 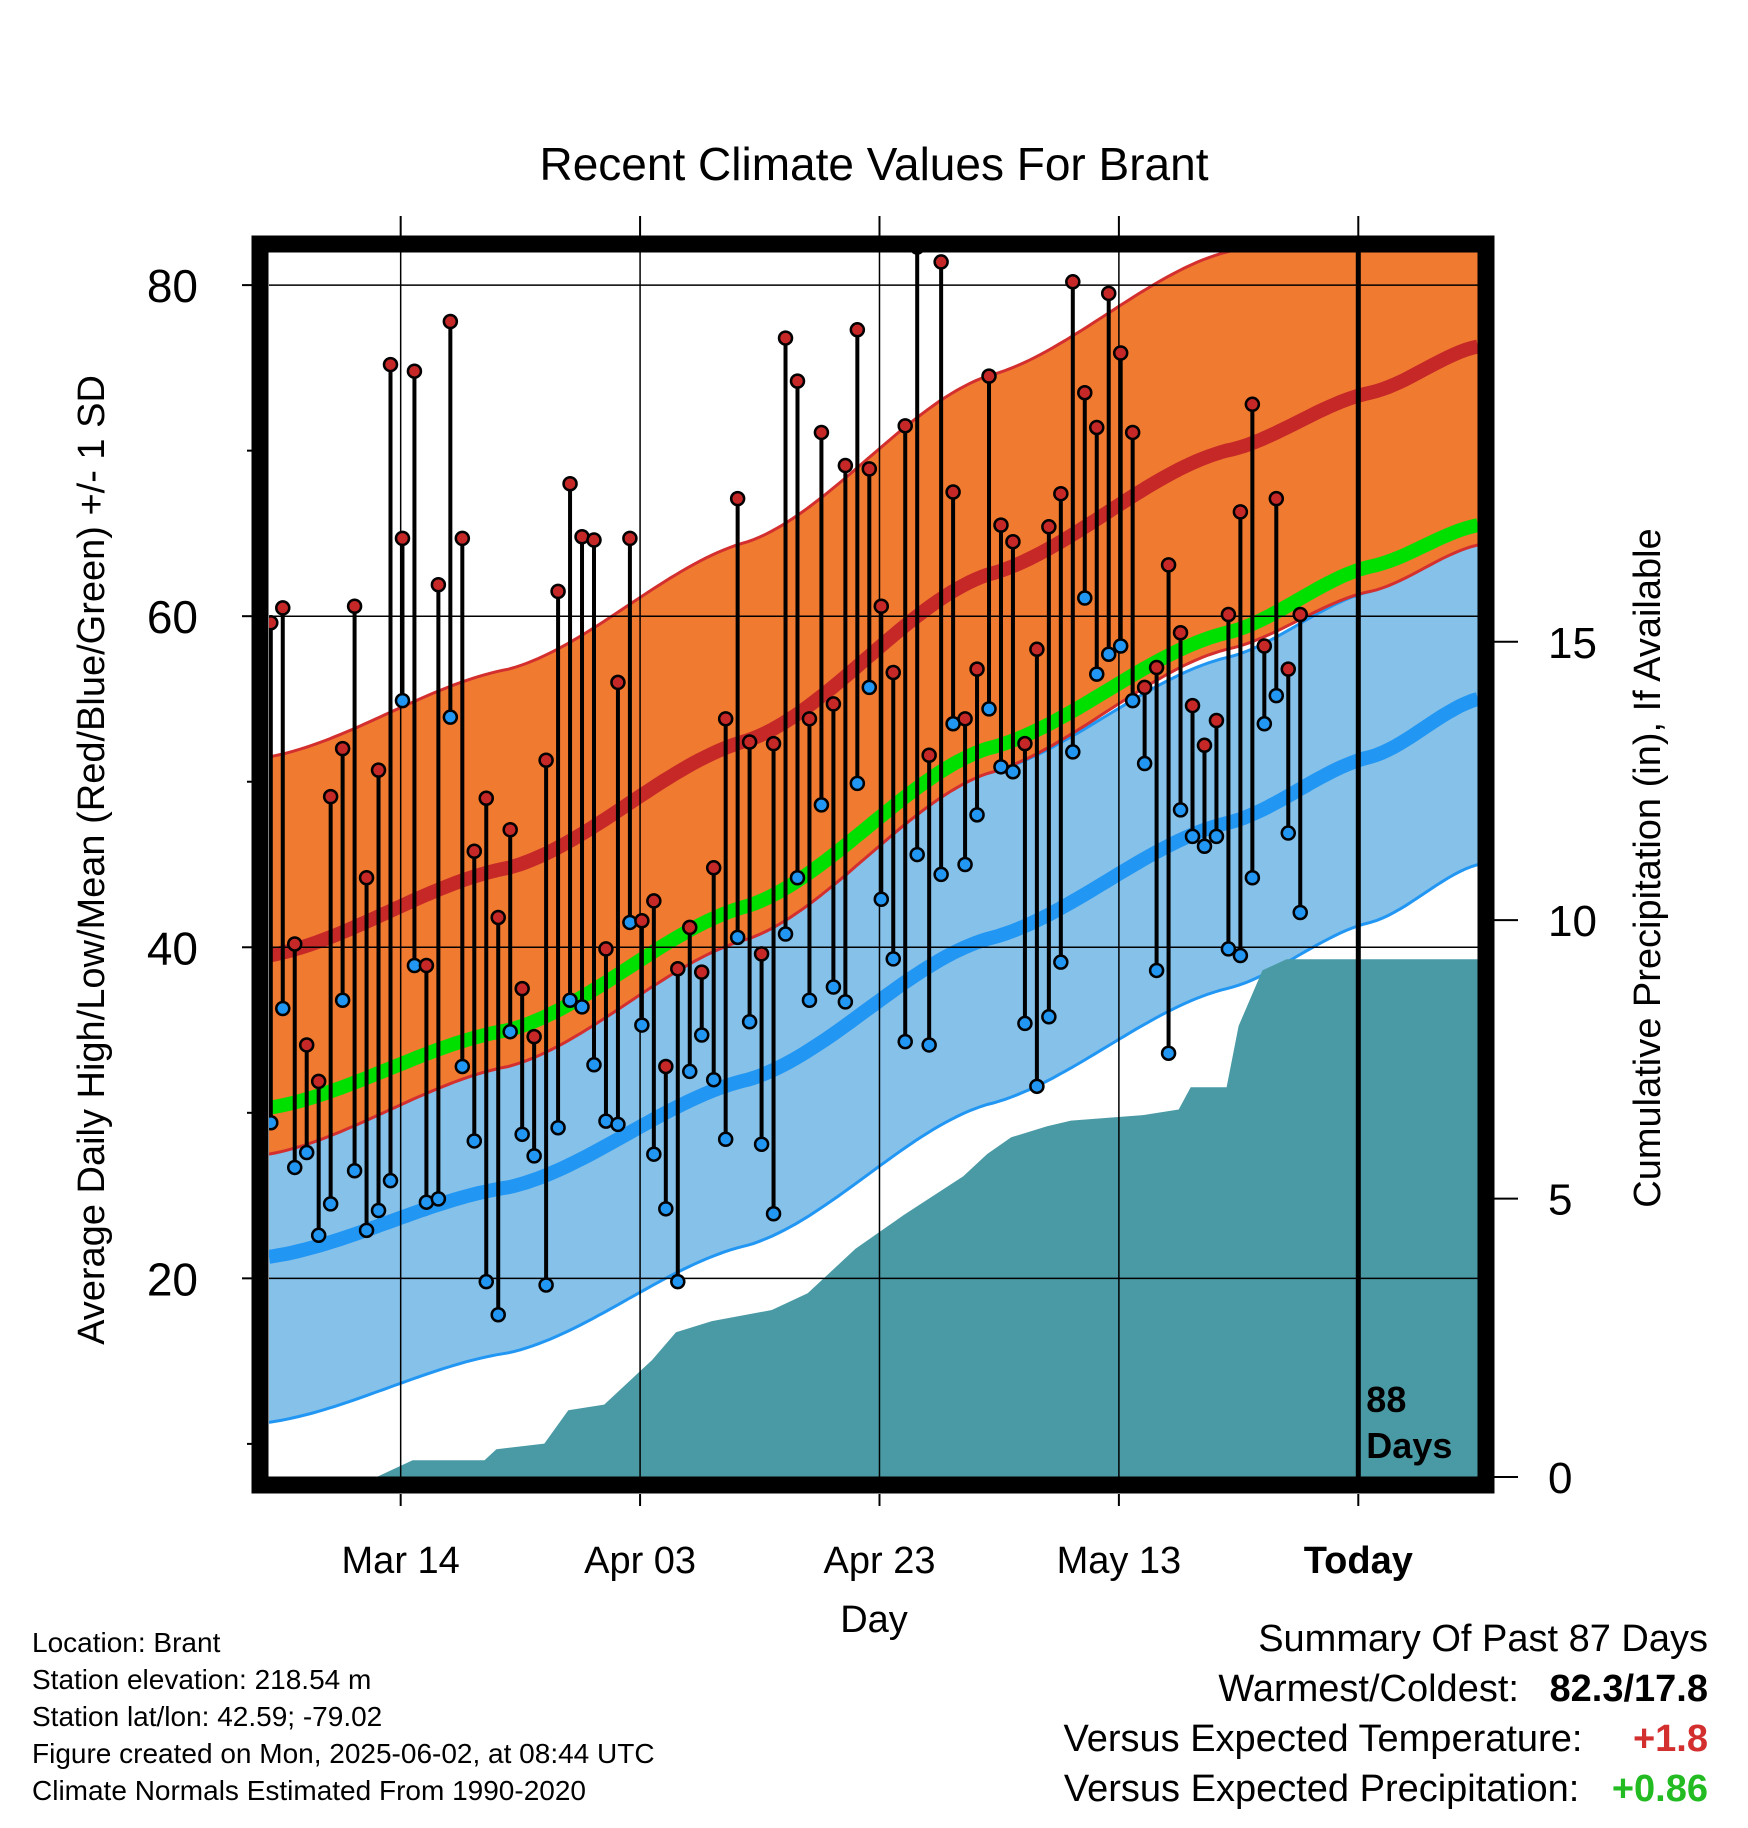 I want to click on x-tick-label: Apr 03, so click(x=640, y=1561).